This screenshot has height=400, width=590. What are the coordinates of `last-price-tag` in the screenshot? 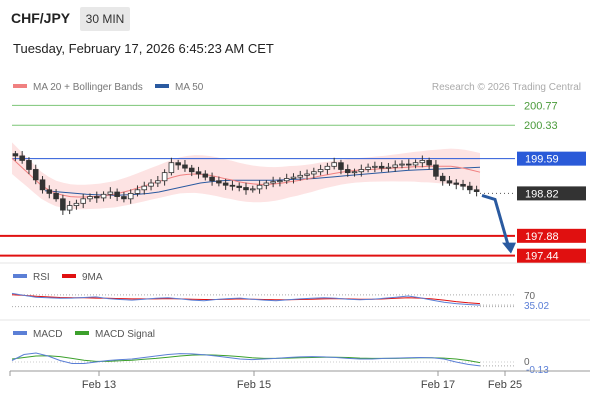 It's located at (551, 193).